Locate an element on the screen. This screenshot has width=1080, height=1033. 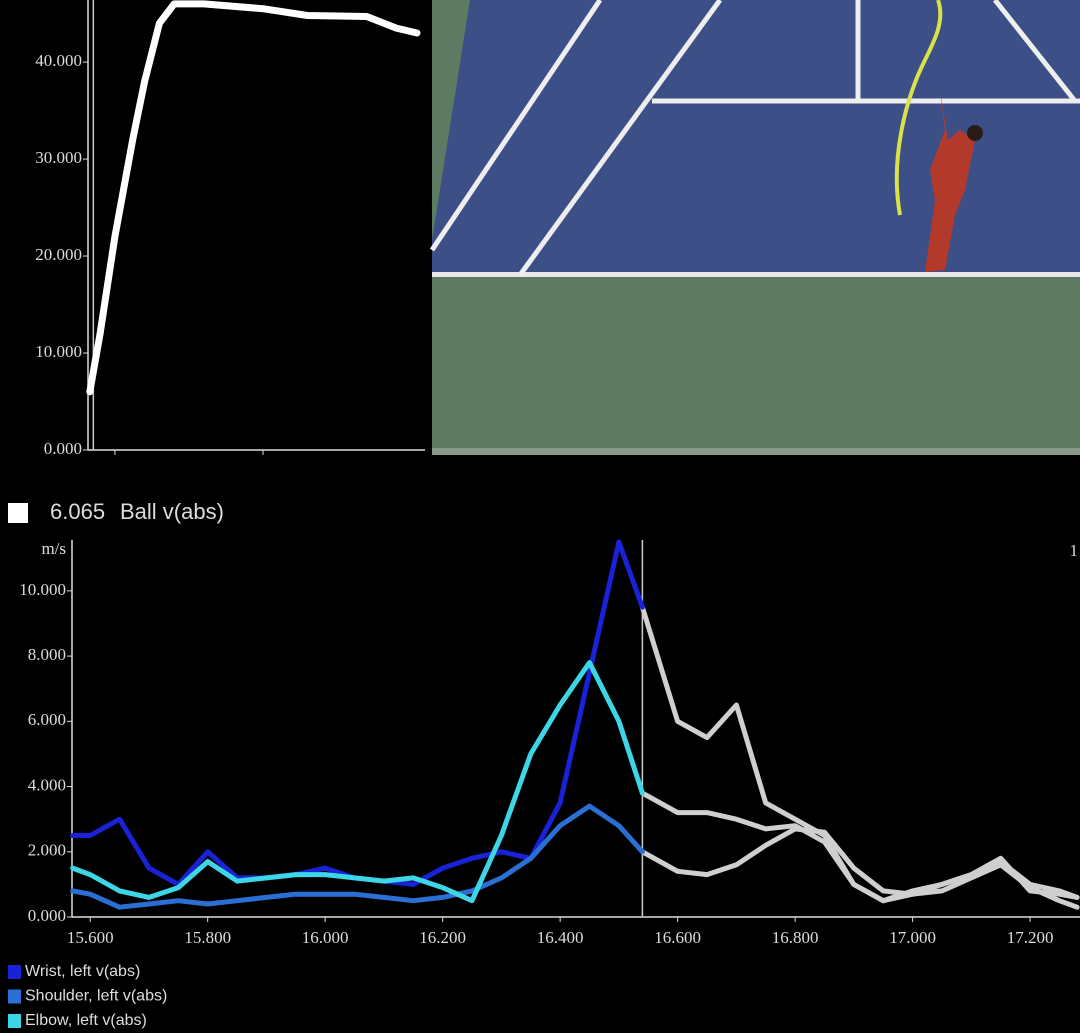
y-axis-label: m/s is located at coordinates (53, 548).